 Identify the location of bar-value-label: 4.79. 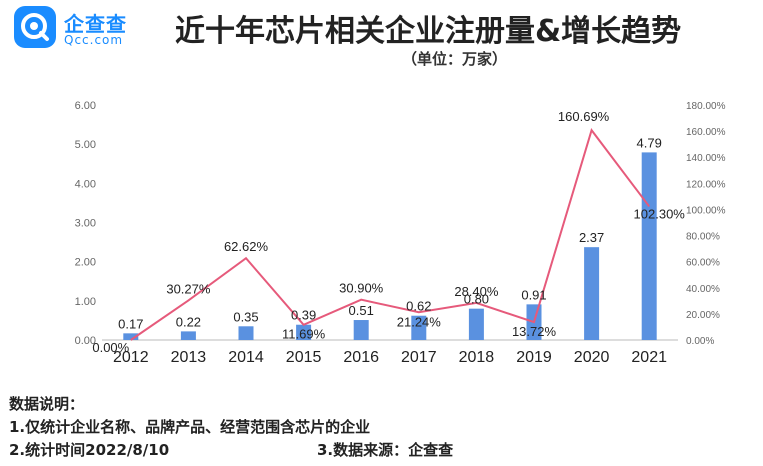
(649, 142).